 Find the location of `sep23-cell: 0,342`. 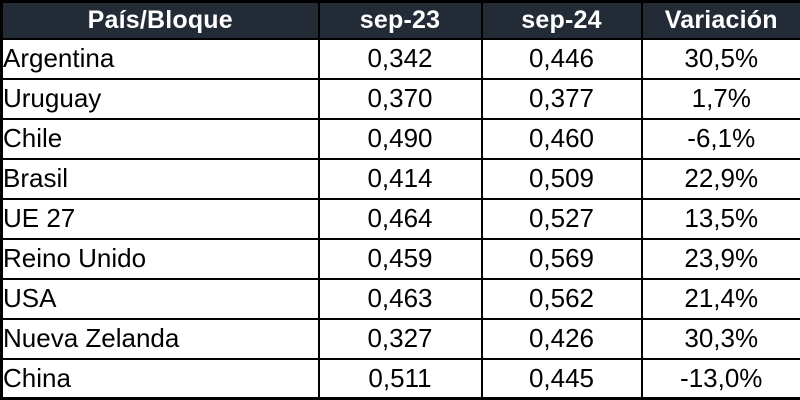

sep23-cell: 0,342 is located at coordinates (400, 58).